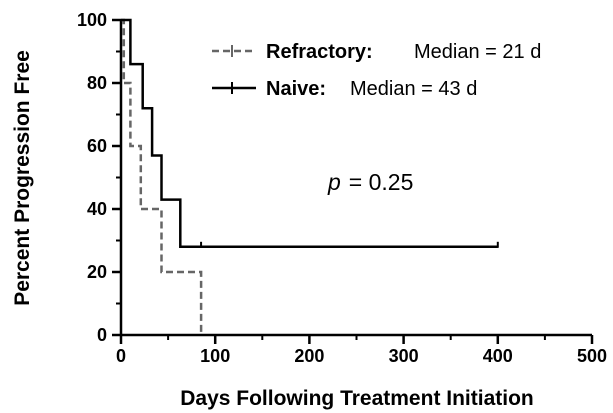 This screenshot has width=613, height=413. Describe the element at coordinates (413, 89) in the screenshot. I see `legend-median-naive: Median = 43 d` at that location.